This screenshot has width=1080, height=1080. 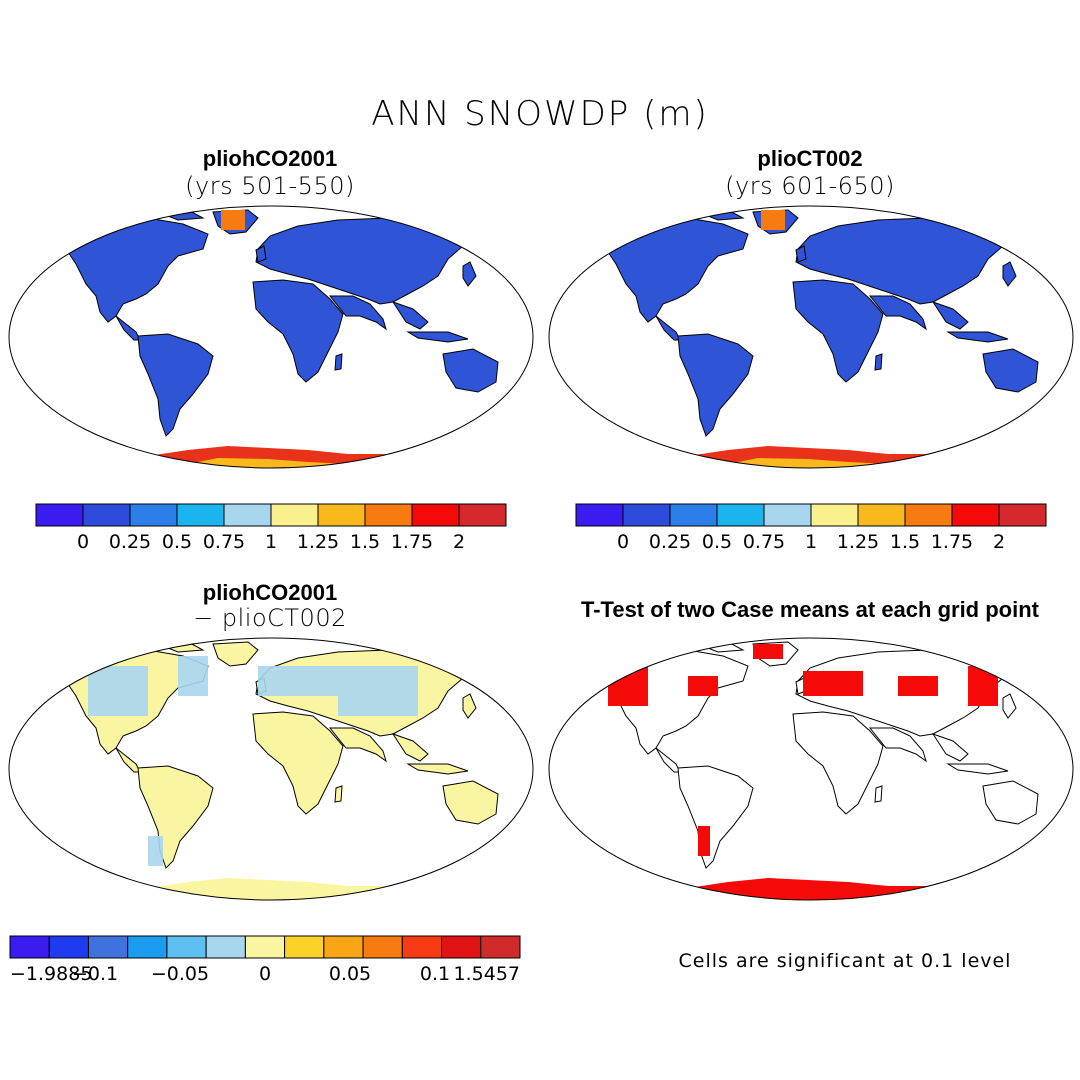 I want to click on significance-note: Cells are significant at 0.1 level, so click(x=845, y=961).